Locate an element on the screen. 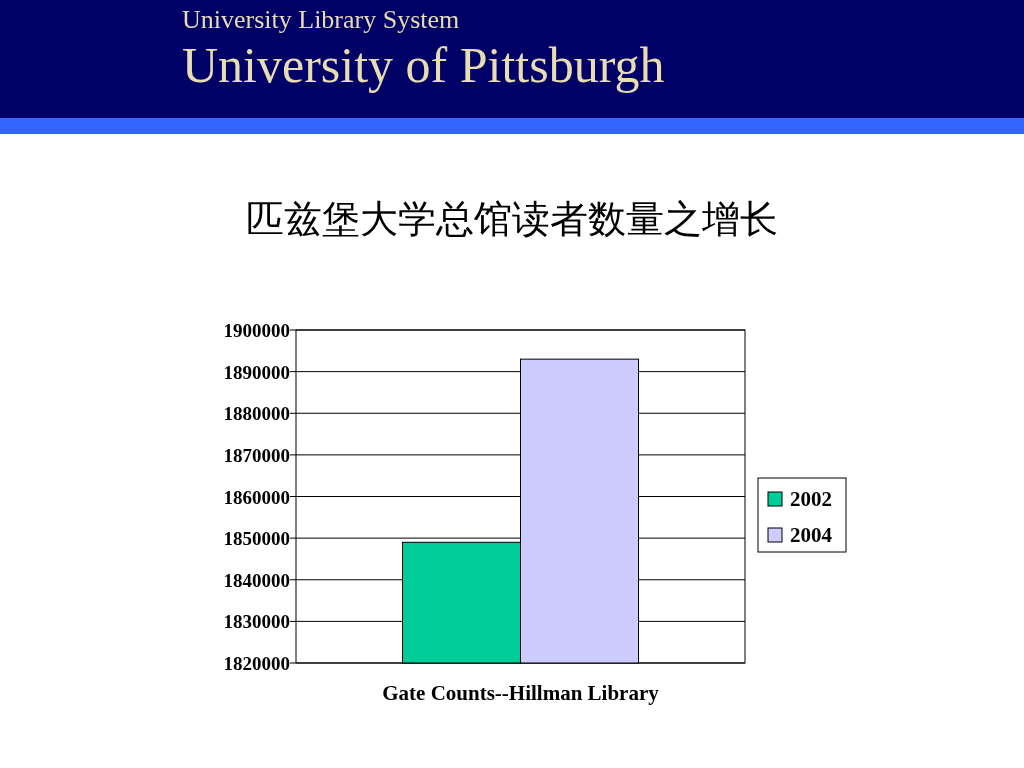 The width and height of the screenshot is (1024, 768). y-tick-label: 1860000 is located at coordinates (256, 497).